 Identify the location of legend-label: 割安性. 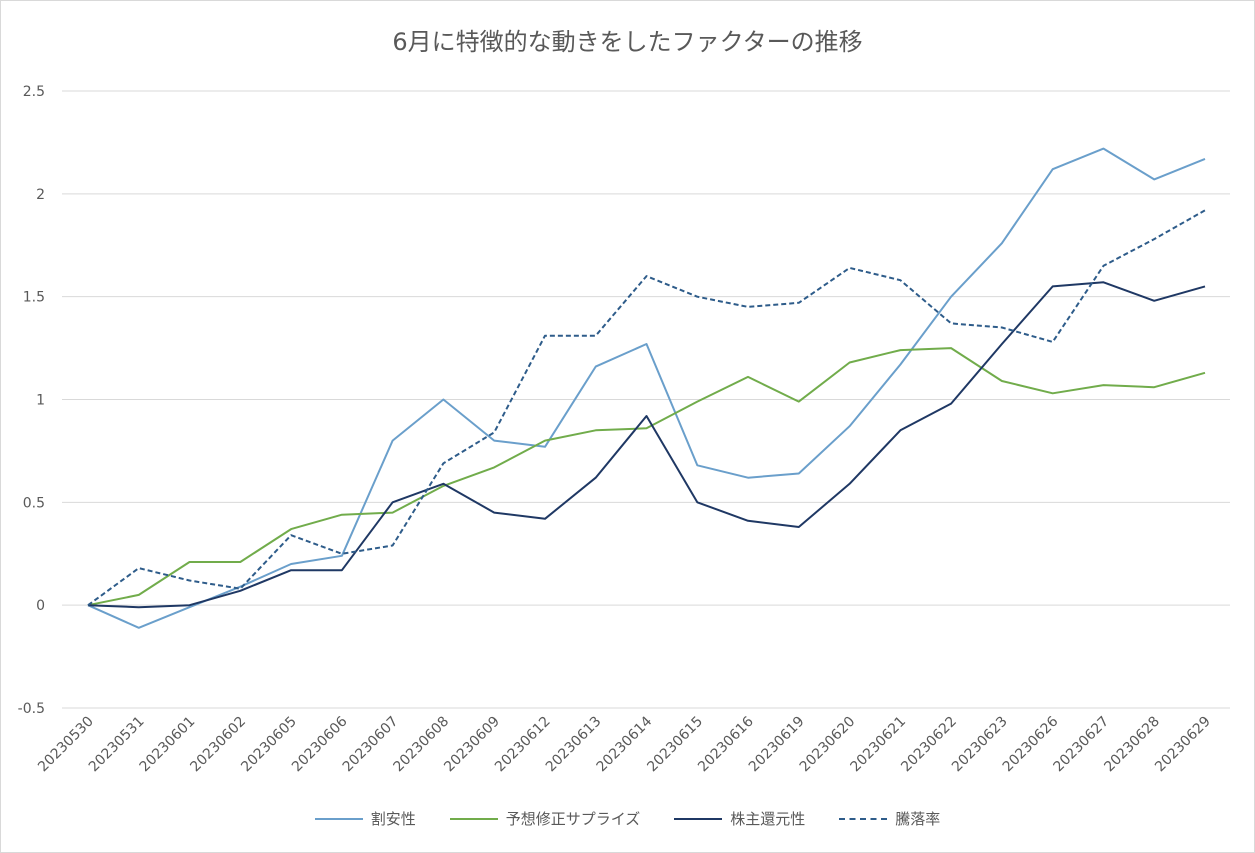
(393, 819).